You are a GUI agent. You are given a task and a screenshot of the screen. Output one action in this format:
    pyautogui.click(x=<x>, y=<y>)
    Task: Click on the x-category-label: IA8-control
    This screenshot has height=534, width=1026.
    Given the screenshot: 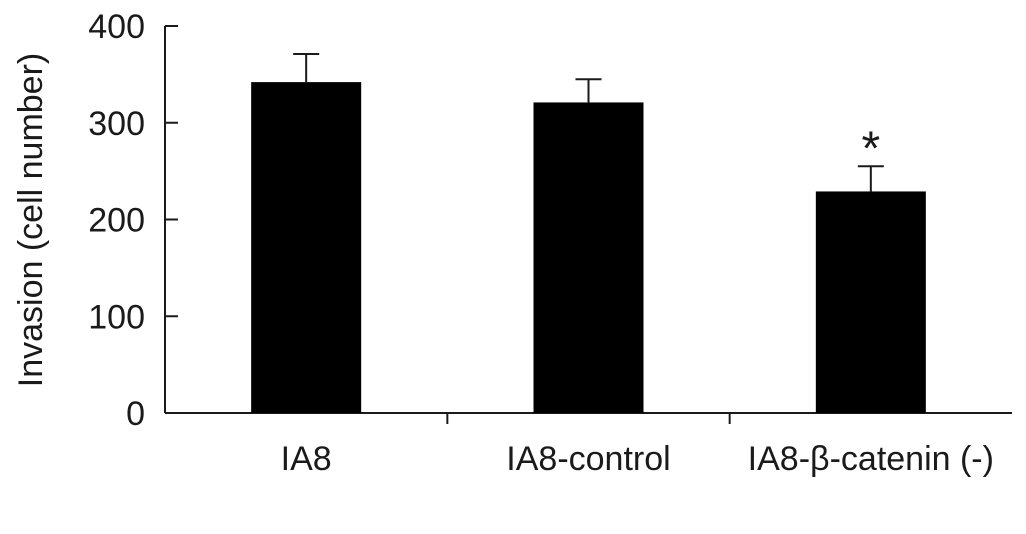 What is the action you would take?
    pyautogui.click(x=588, y=459)
    